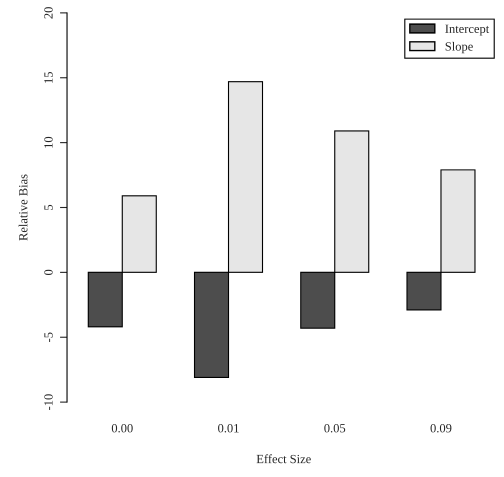 The image size is (504, 477). Describe the element at coordinates (48, 273) in the screenshot. I see `y-tick-label: 0` at that location.